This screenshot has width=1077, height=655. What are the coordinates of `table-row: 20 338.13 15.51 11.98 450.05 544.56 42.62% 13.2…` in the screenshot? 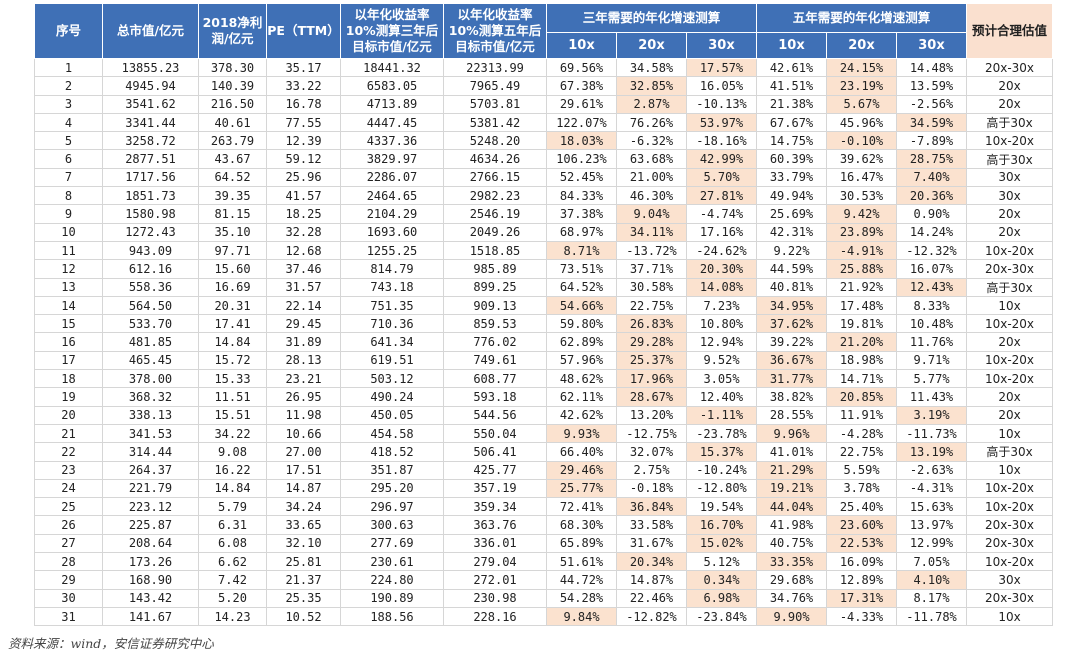 It's located at (543, 415).